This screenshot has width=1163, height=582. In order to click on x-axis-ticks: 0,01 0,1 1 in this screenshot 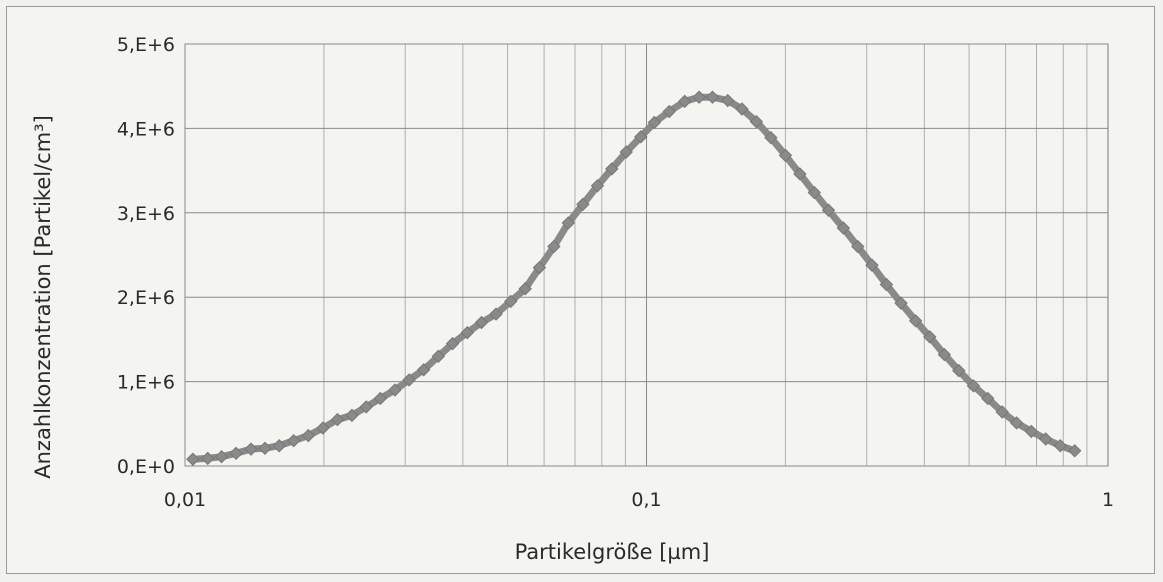, I will do `click(639, 500)`.